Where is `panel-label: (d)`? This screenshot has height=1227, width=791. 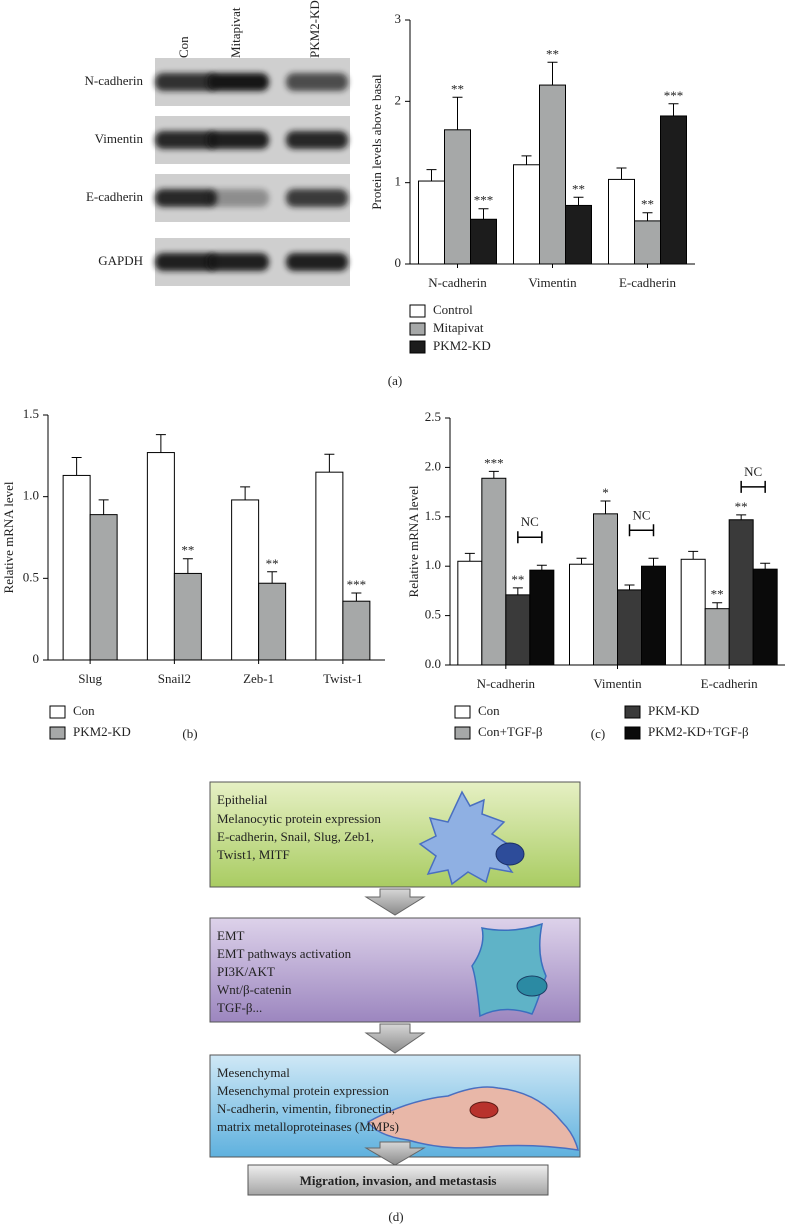 panel-label: (d) is located at coordinates (395, 1216).